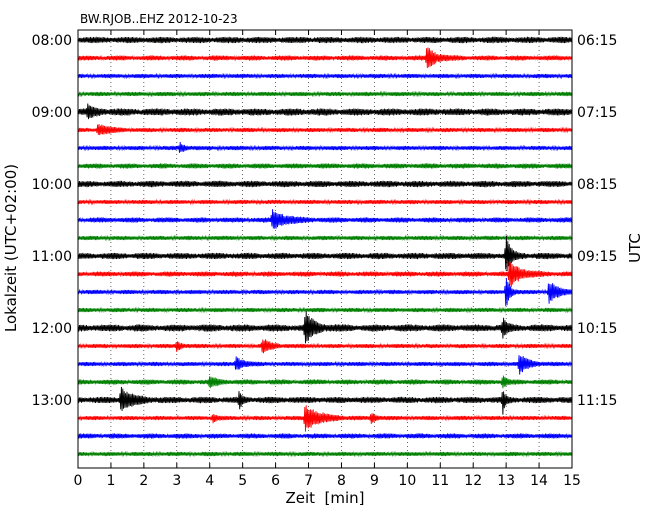  What do you see at coordinates (78, 481) in the screenshot?
I see `x-tick-label: 0` at bounding box center [78, 481].